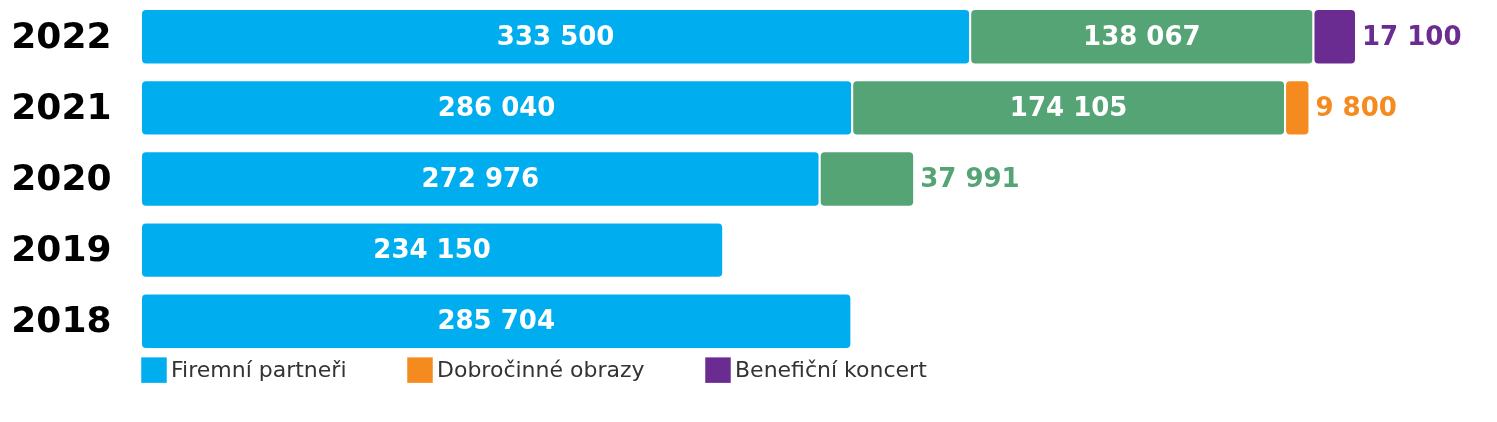 The width and height of the screenshot is (1497, 422). I want to click on data-label: 174 105, so click(1068, 106).